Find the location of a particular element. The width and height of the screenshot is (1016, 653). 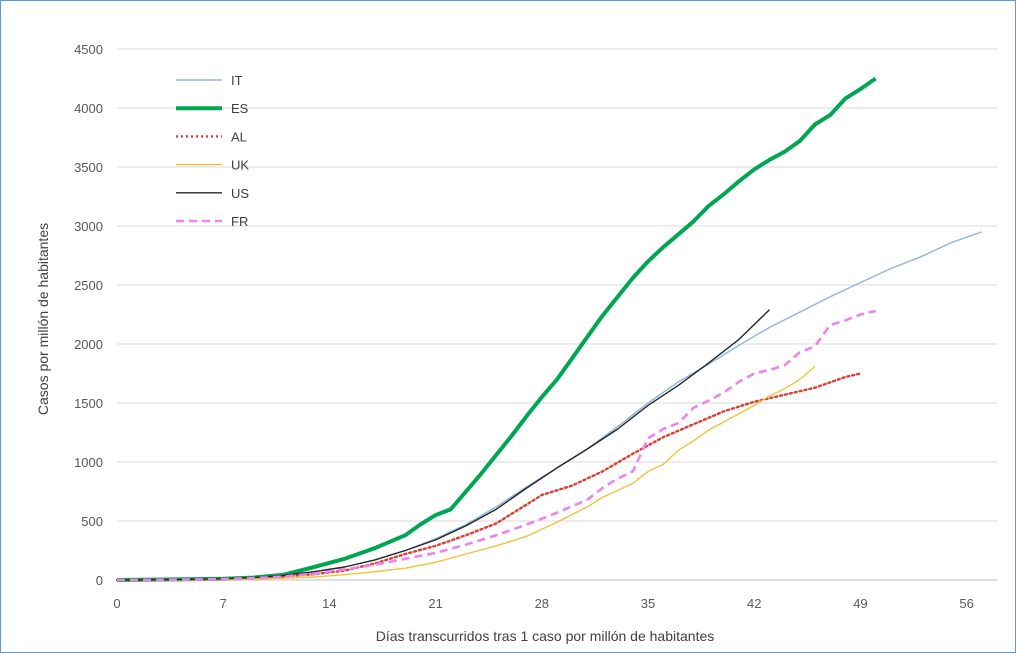

legend-label-es: ES is located at coordinates (240, 108).